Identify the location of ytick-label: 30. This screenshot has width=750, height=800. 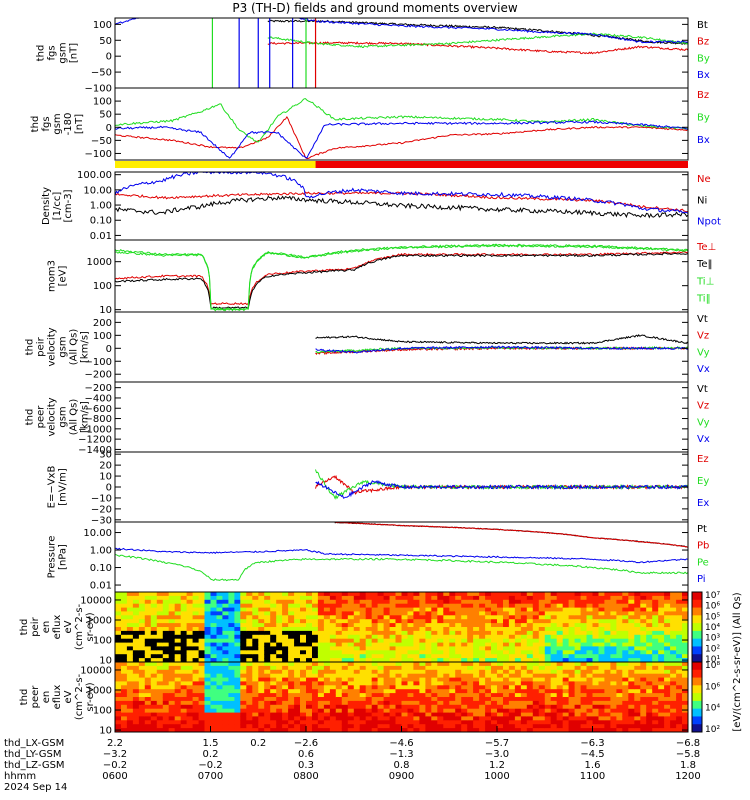
(105, 455).